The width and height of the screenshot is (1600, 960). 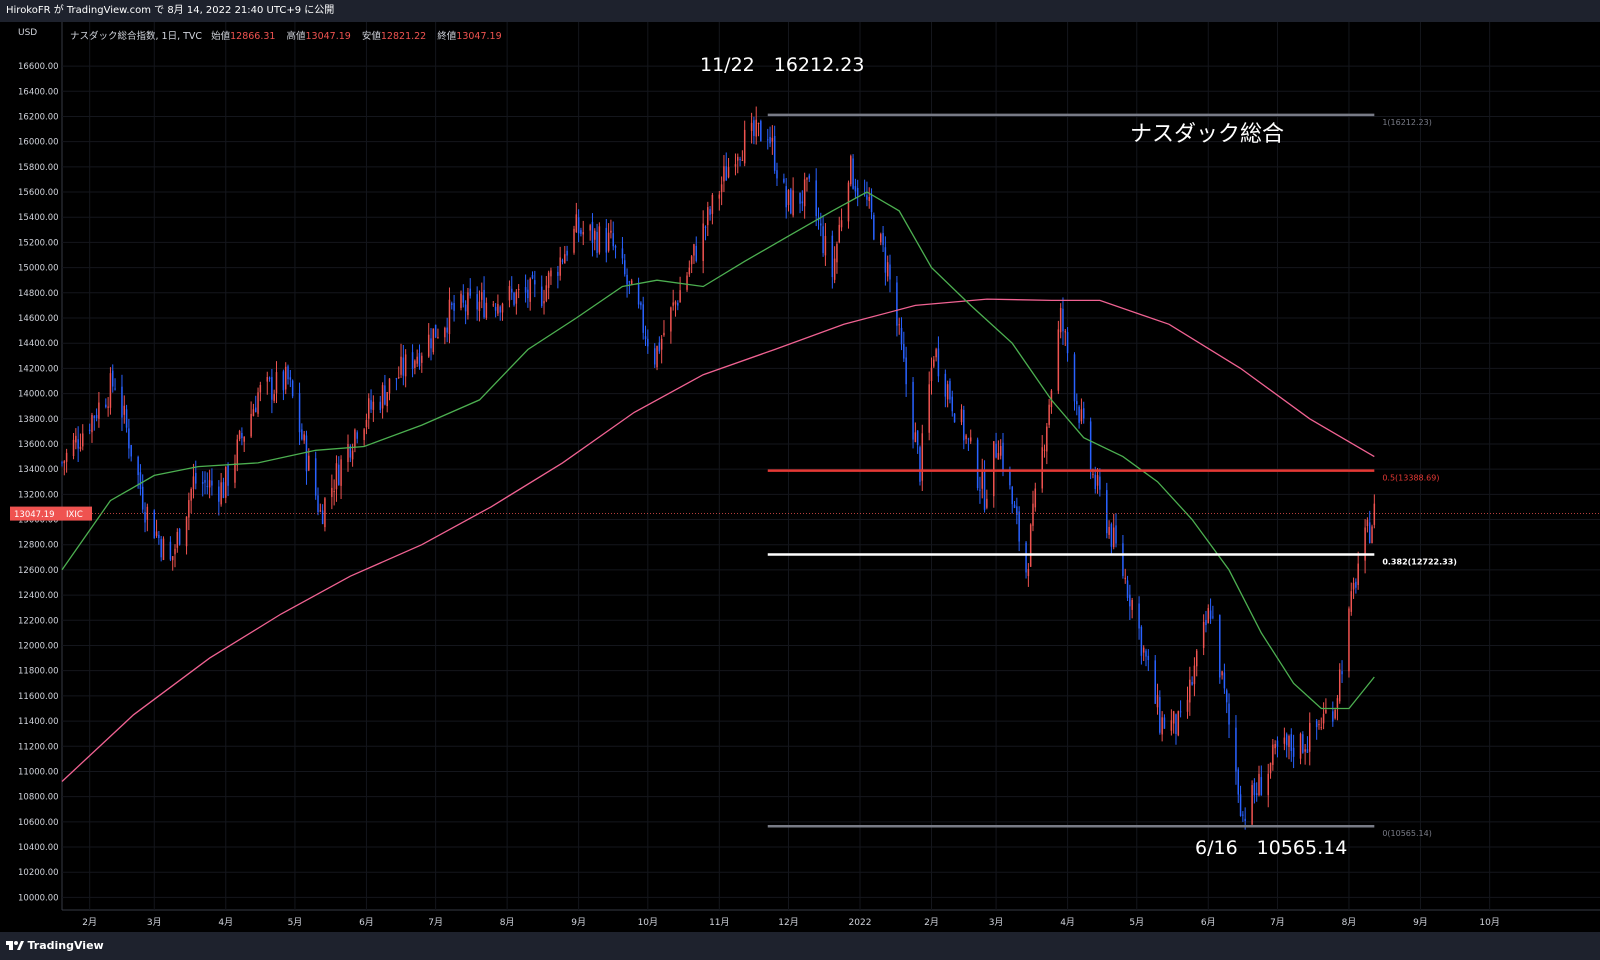 What do you see at coordinates (507, 922) in the screenshot?
I see `x-tick-label: 8月` at bounding box center [507, 922].